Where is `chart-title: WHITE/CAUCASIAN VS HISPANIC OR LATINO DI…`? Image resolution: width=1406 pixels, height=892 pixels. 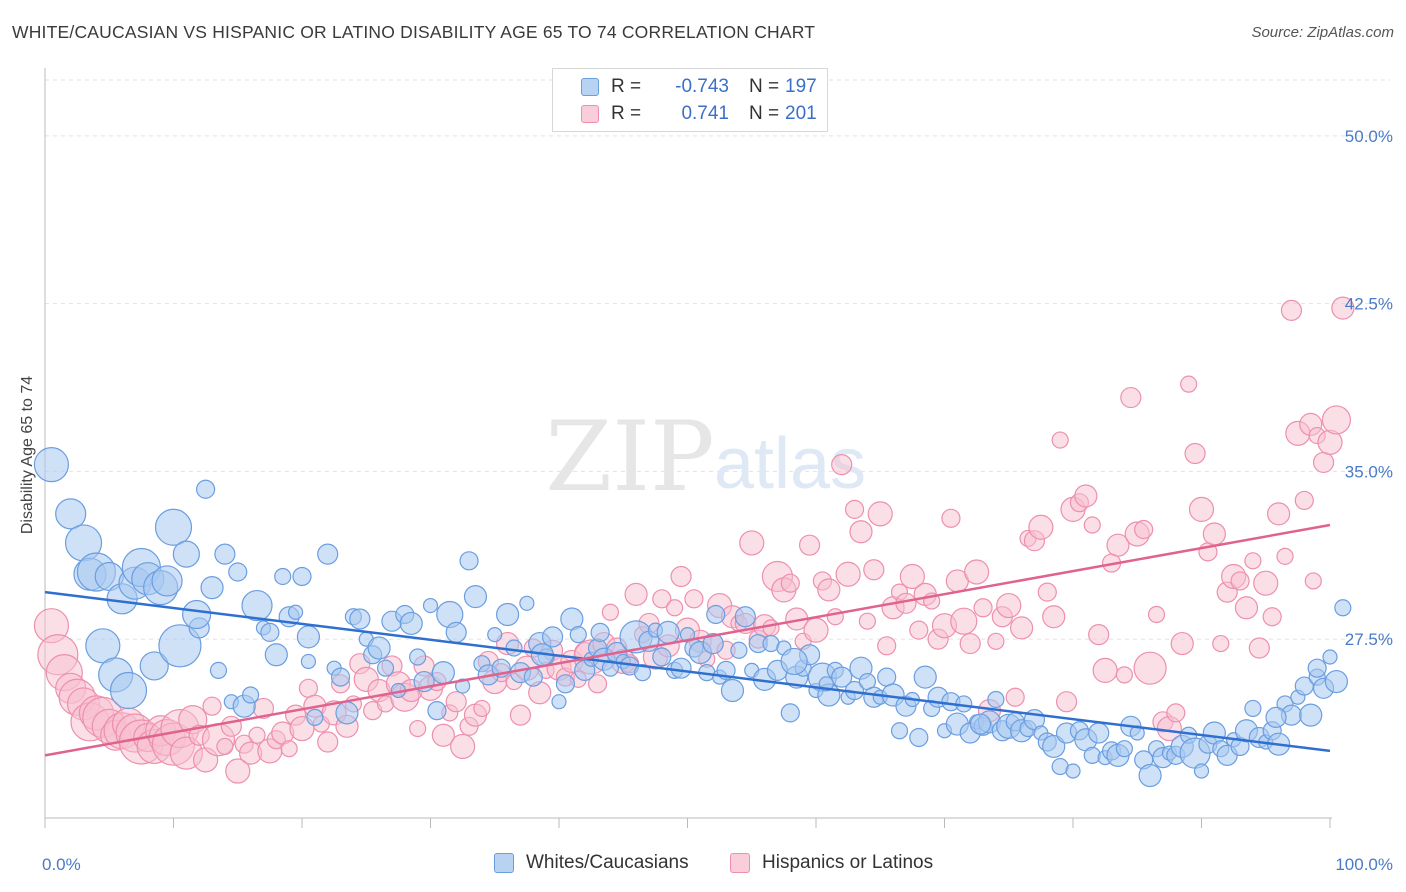
chart-title: WHITE/CAUCASIAN VS HISPANIC OR LATINO DI… is located at coordinates (414, 32).